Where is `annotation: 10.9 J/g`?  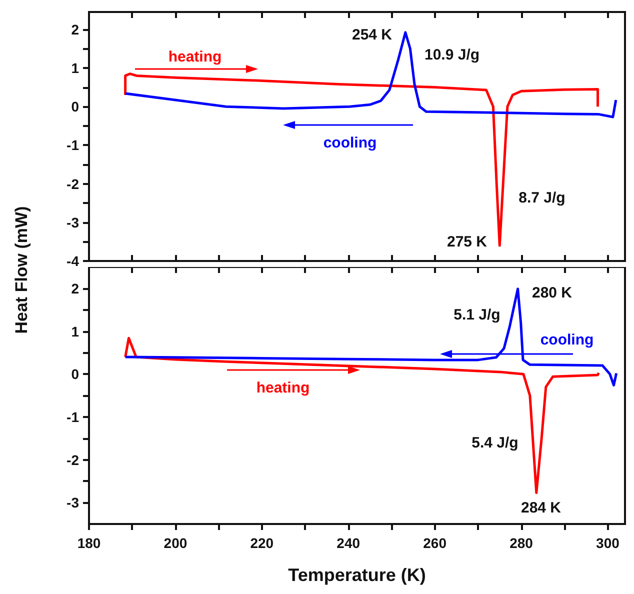 annotation: 10.9 J/g is located at coordinates (452, 55).